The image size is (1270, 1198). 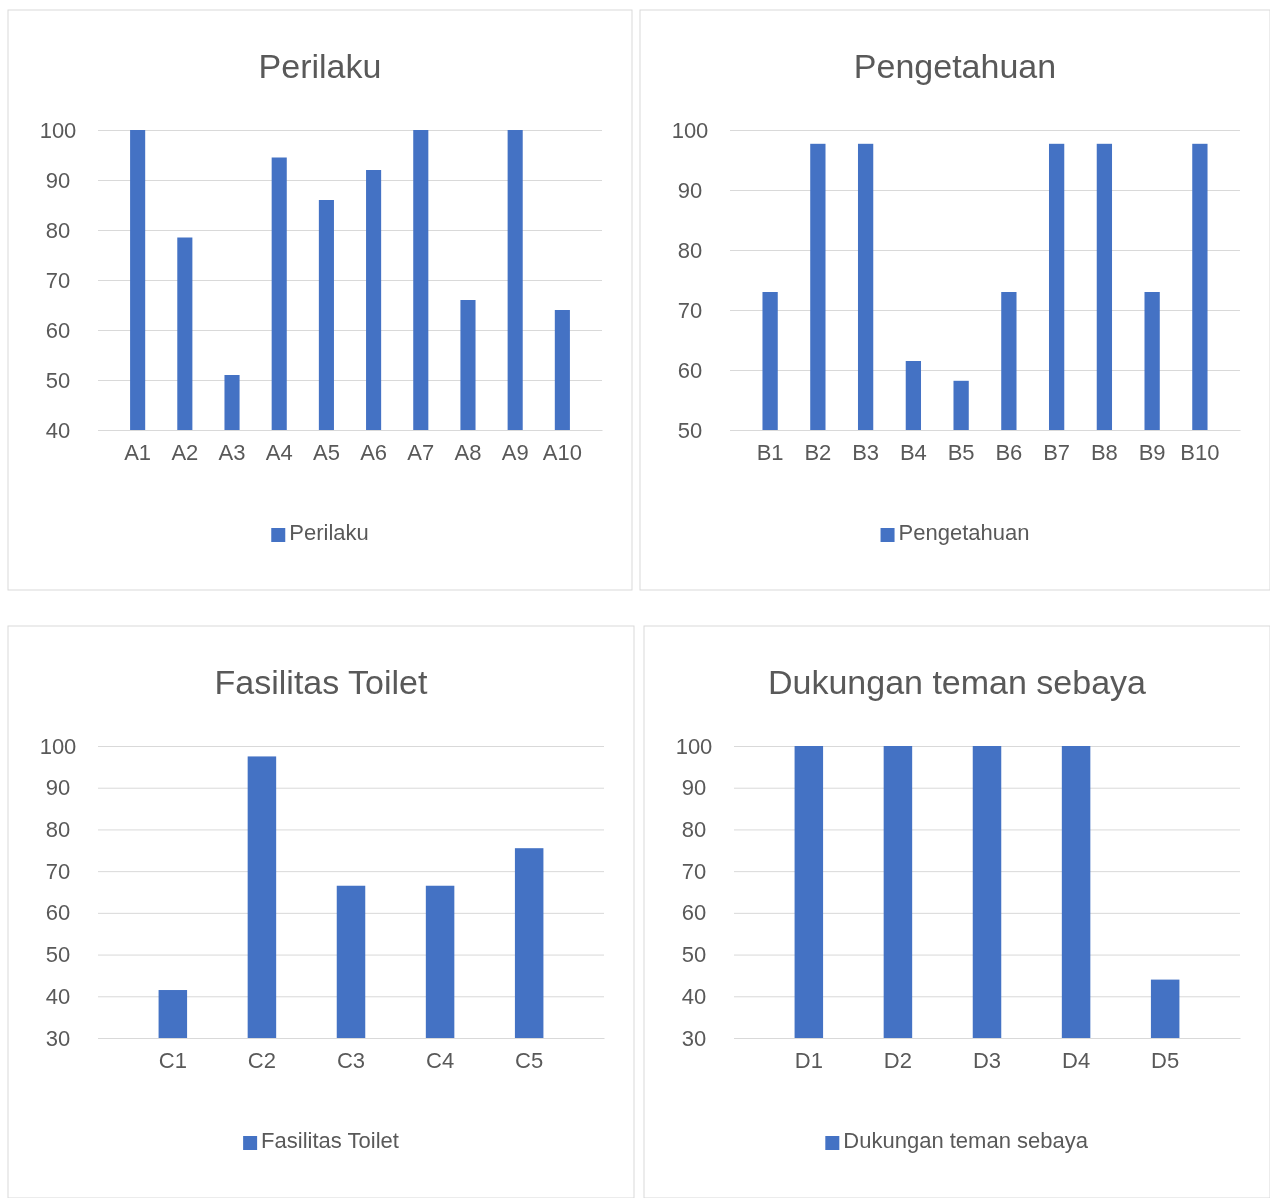 What do you see at coordinates (421, 452) in the screenshot?
I see `x-tick-label: A7` at bounding box center [421, 452].